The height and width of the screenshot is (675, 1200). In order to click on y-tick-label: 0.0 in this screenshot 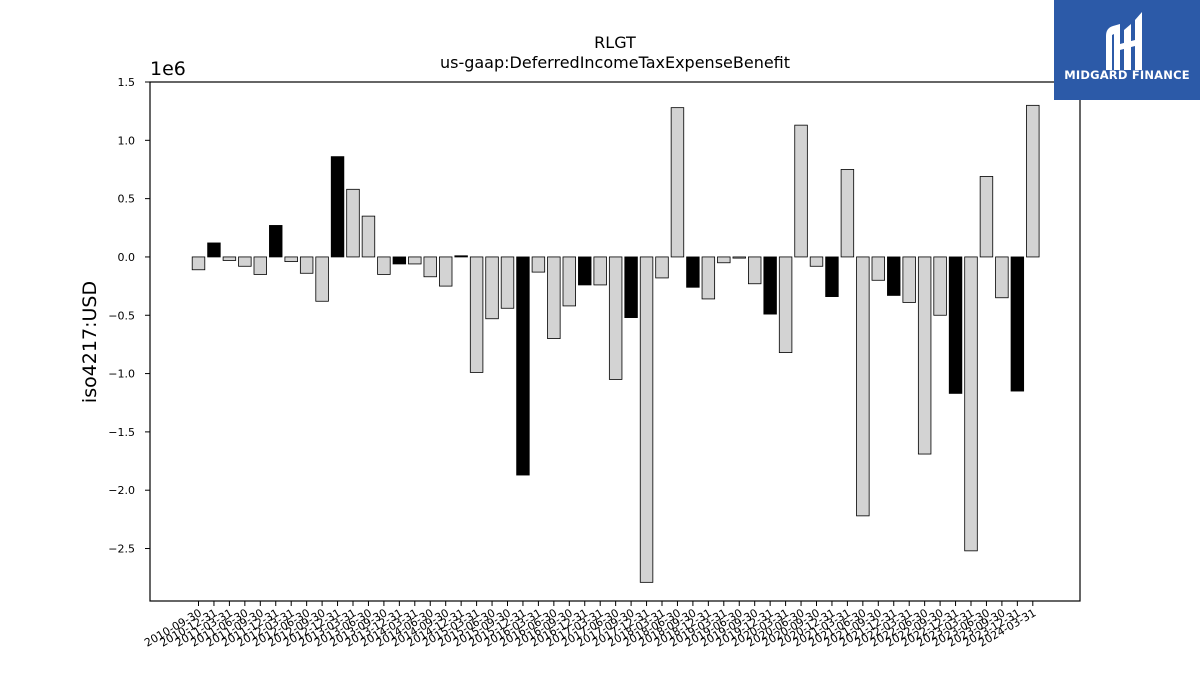, I will do `click(127, 257)`.